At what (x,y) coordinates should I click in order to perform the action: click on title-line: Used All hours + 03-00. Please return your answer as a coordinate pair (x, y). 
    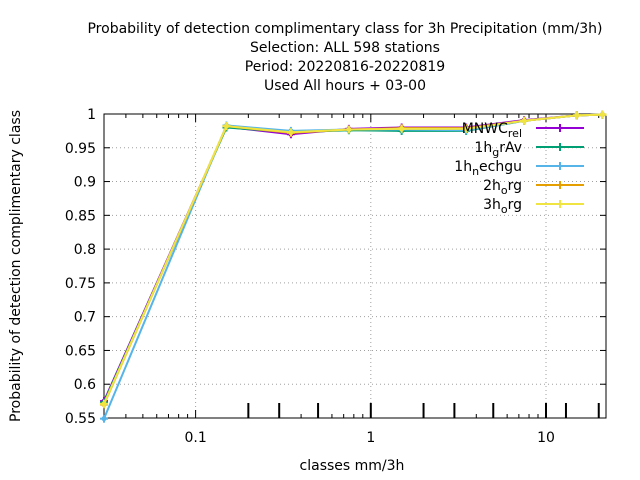
    Looking at the image, I should click on (345, 86).